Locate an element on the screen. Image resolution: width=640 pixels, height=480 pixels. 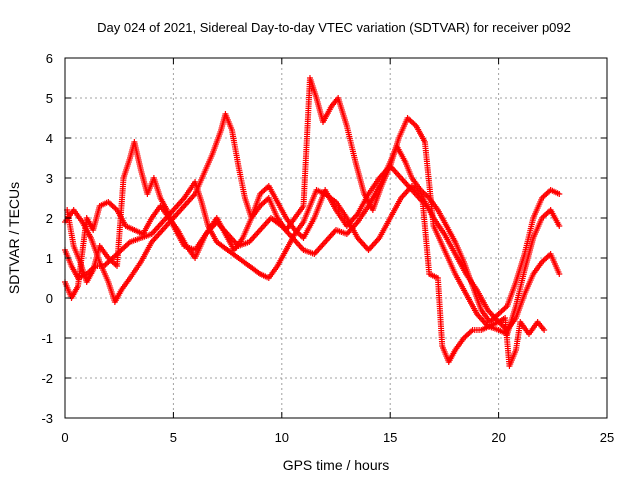
x-tick-label: 20 is located at coordinates (498, 437).